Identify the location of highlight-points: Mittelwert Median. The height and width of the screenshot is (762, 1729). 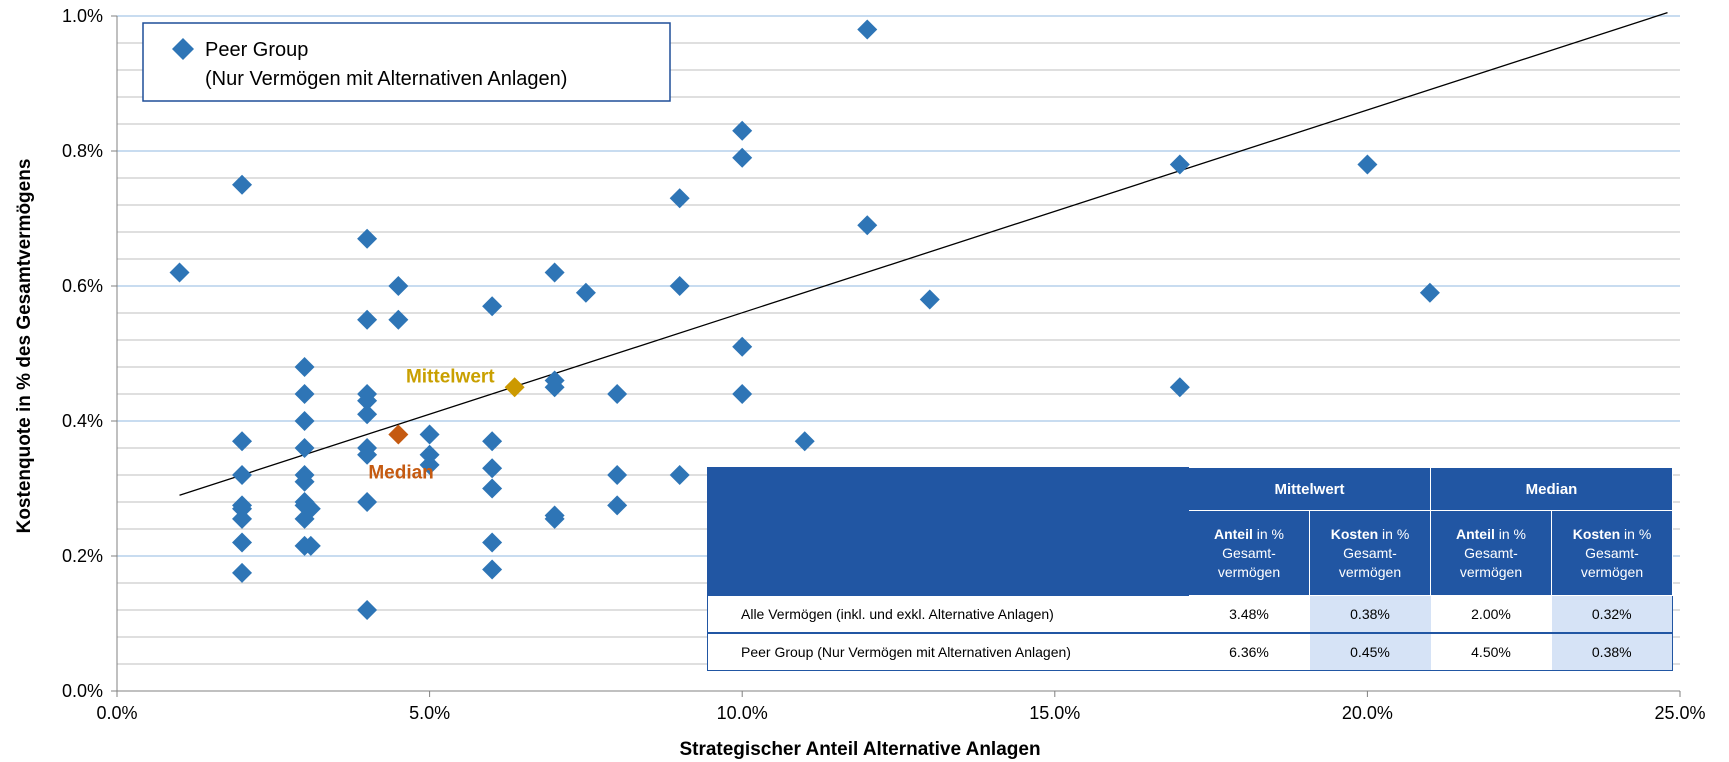
(446, 425).